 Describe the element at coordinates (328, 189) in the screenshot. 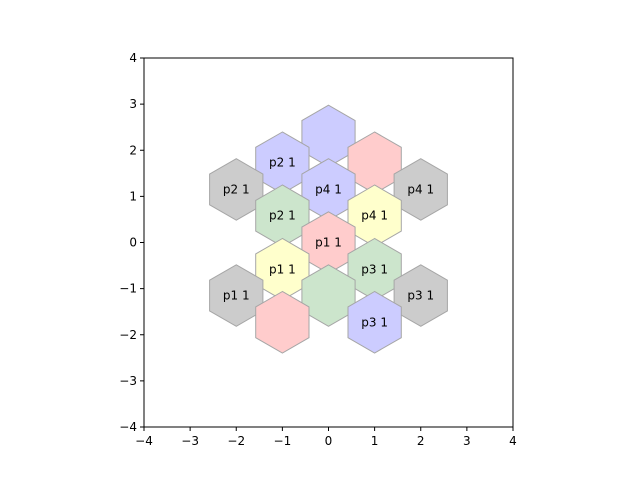

I see `hexagon-label-4: p4 1` at that location.